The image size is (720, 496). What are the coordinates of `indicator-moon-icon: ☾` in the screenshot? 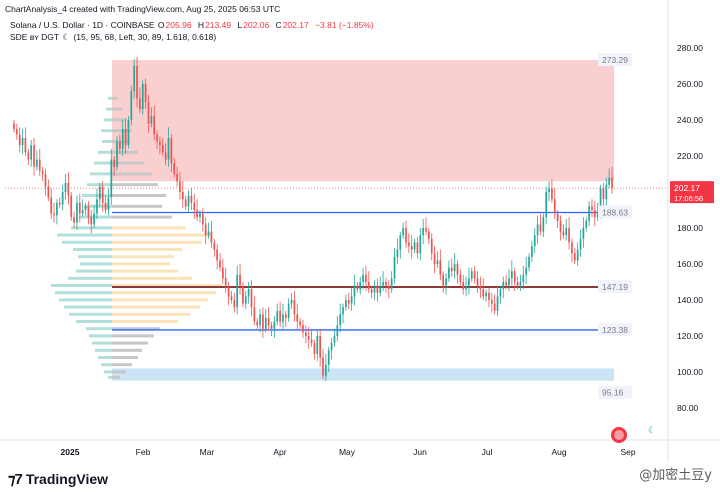 It's located at (652, 430).